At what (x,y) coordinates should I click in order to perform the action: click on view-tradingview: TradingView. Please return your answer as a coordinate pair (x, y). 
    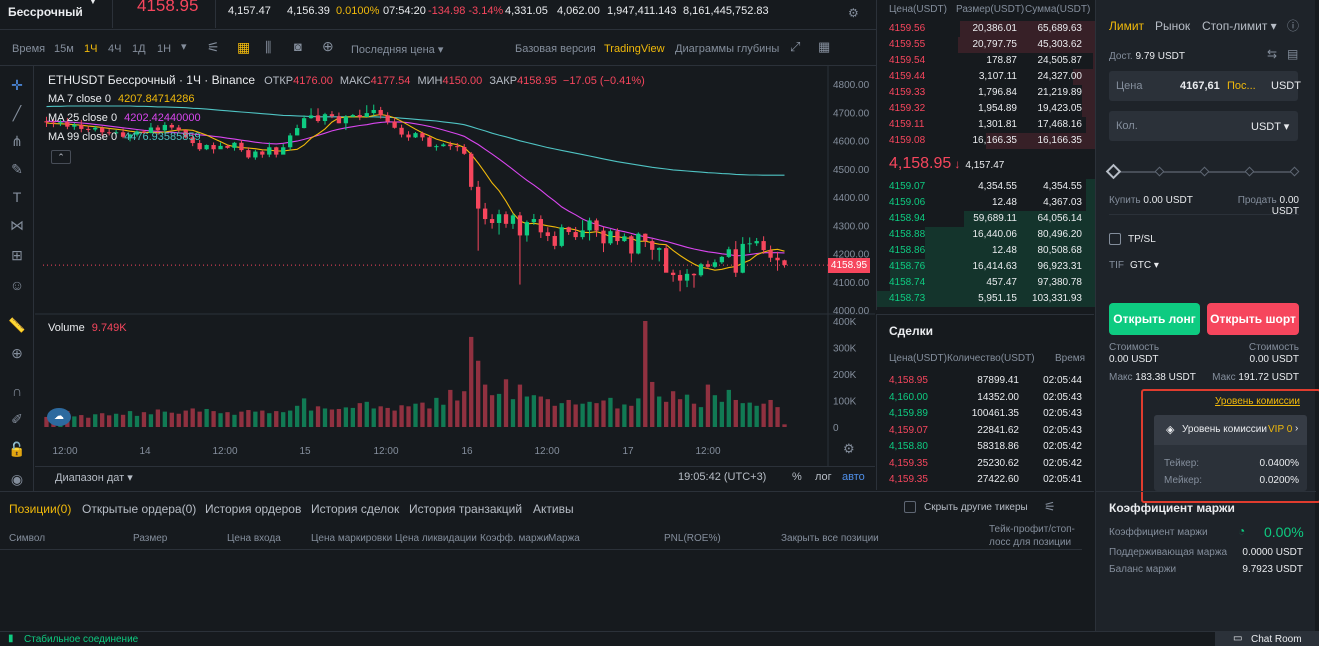
    Looking at the image, I should click on (634, 49).